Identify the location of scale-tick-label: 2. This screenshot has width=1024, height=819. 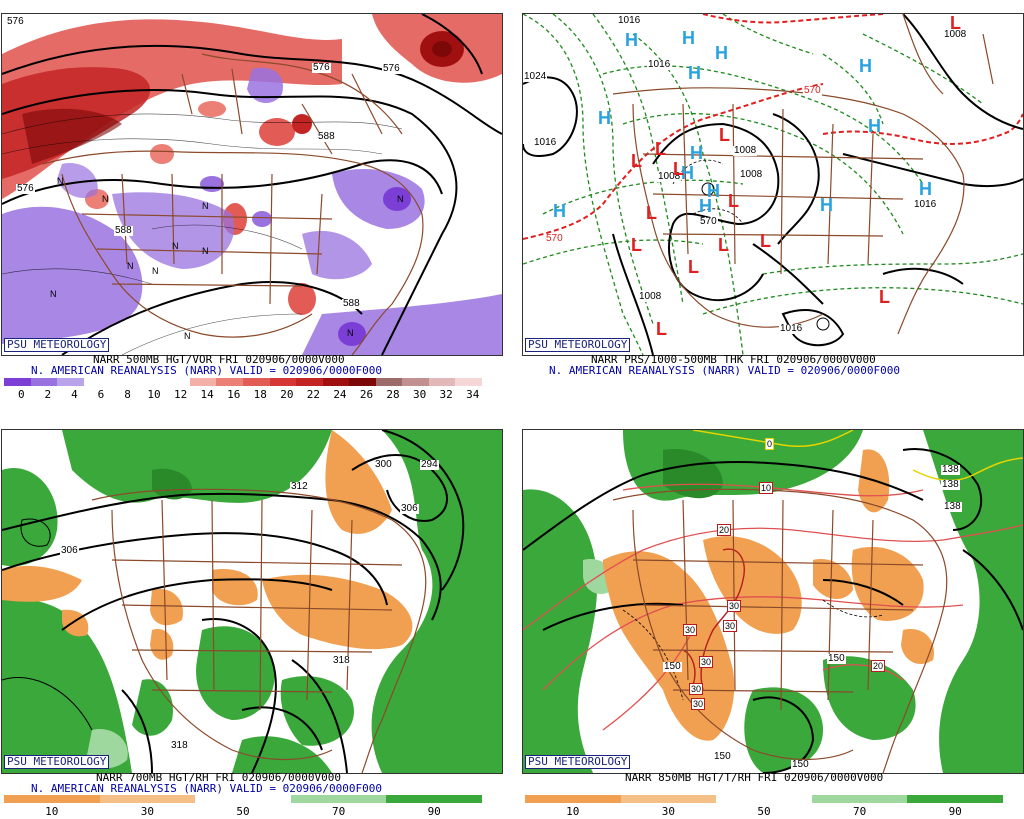
(48, 394).